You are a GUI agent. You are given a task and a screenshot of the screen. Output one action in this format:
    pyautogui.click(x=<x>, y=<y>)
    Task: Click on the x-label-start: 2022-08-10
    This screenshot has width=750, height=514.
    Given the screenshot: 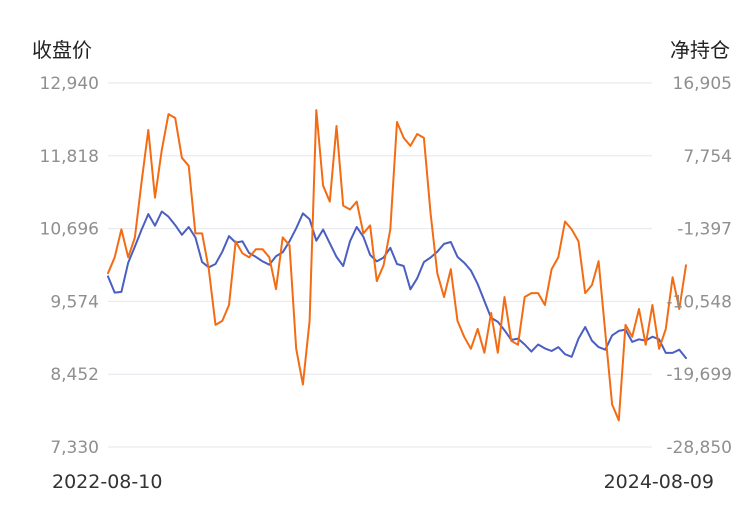 What is the action you would take?
    pyautogui.click(x=107, y=482)
    